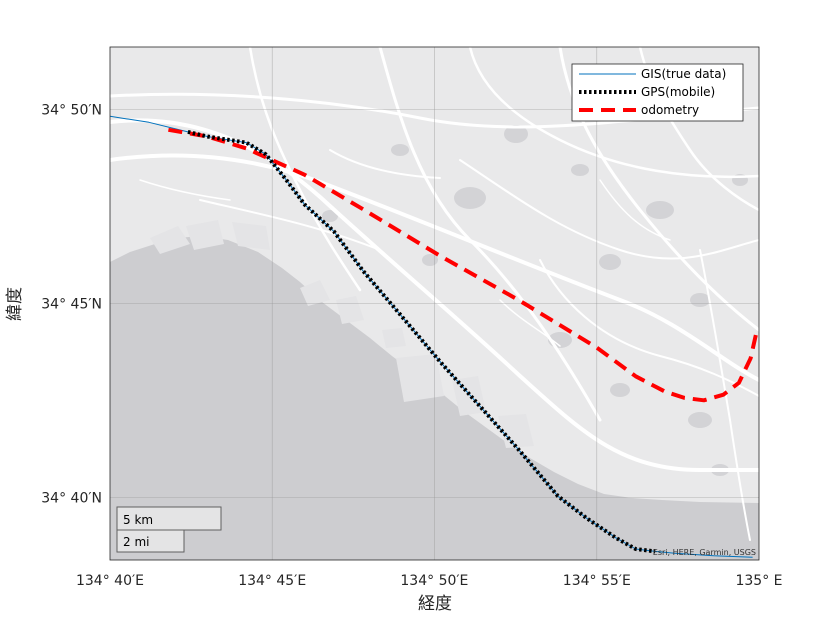 This screenshot has height=630, width=840. I want to click on scale-bar-mi-label: 2 mi, so click(136, 542).